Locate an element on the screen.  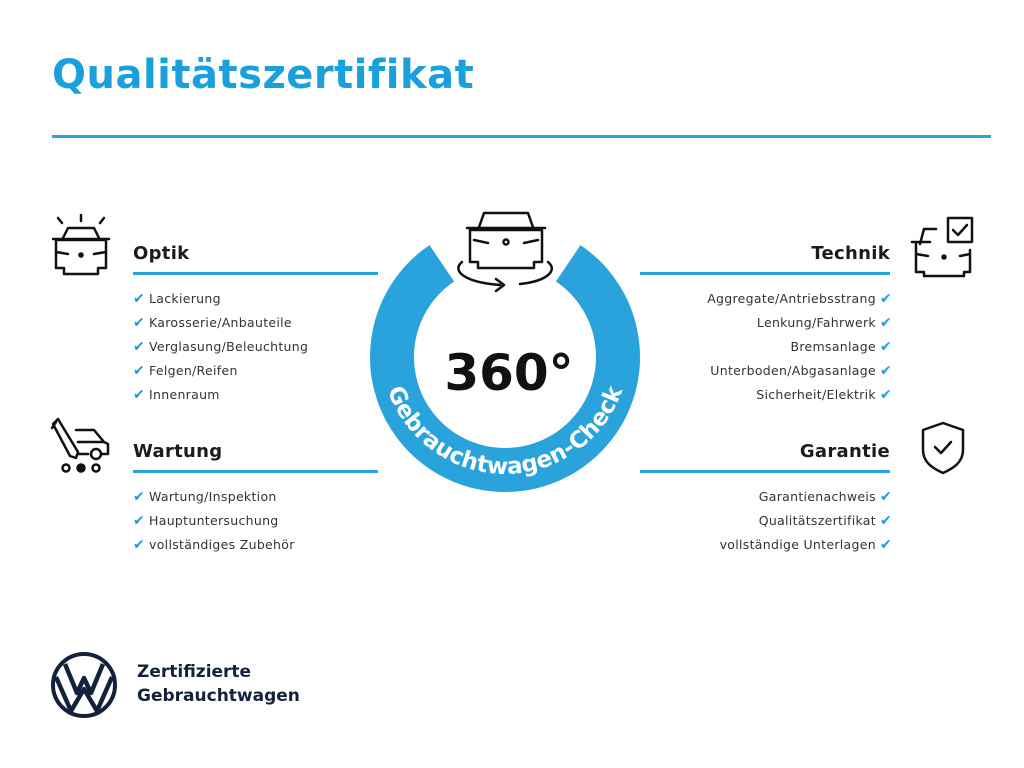
checklist-item-label: Innenraum is located at coordinates (184, 394).